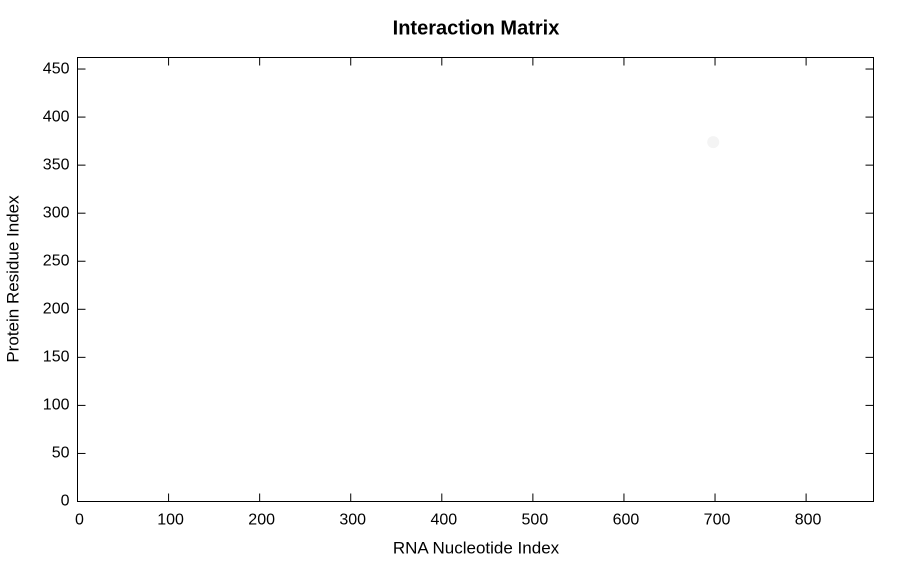 Image resolution: width=900 pixels, height=562 pixels. I want to click on y-tick-label: 350, so click(56, 164).